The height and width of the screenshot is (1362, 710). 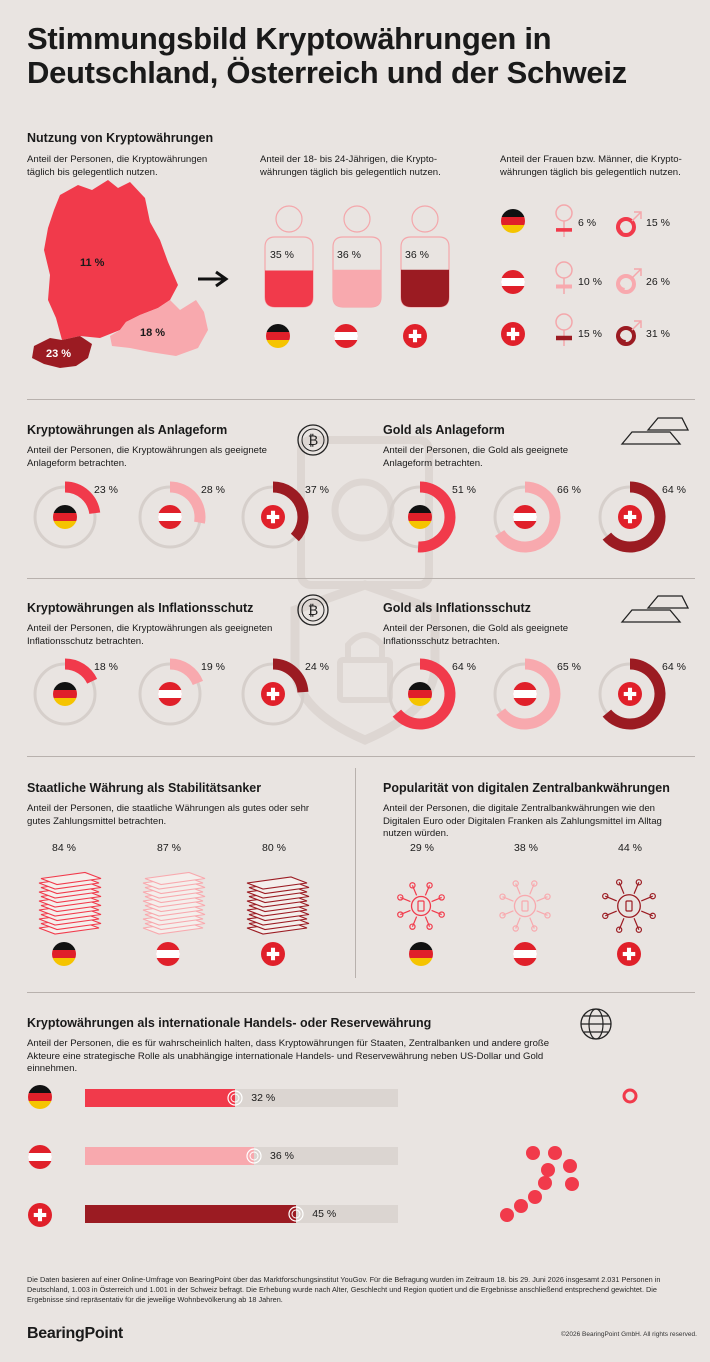 I want to click on map-value-ch: 23 %, so click(x=59, y=354).